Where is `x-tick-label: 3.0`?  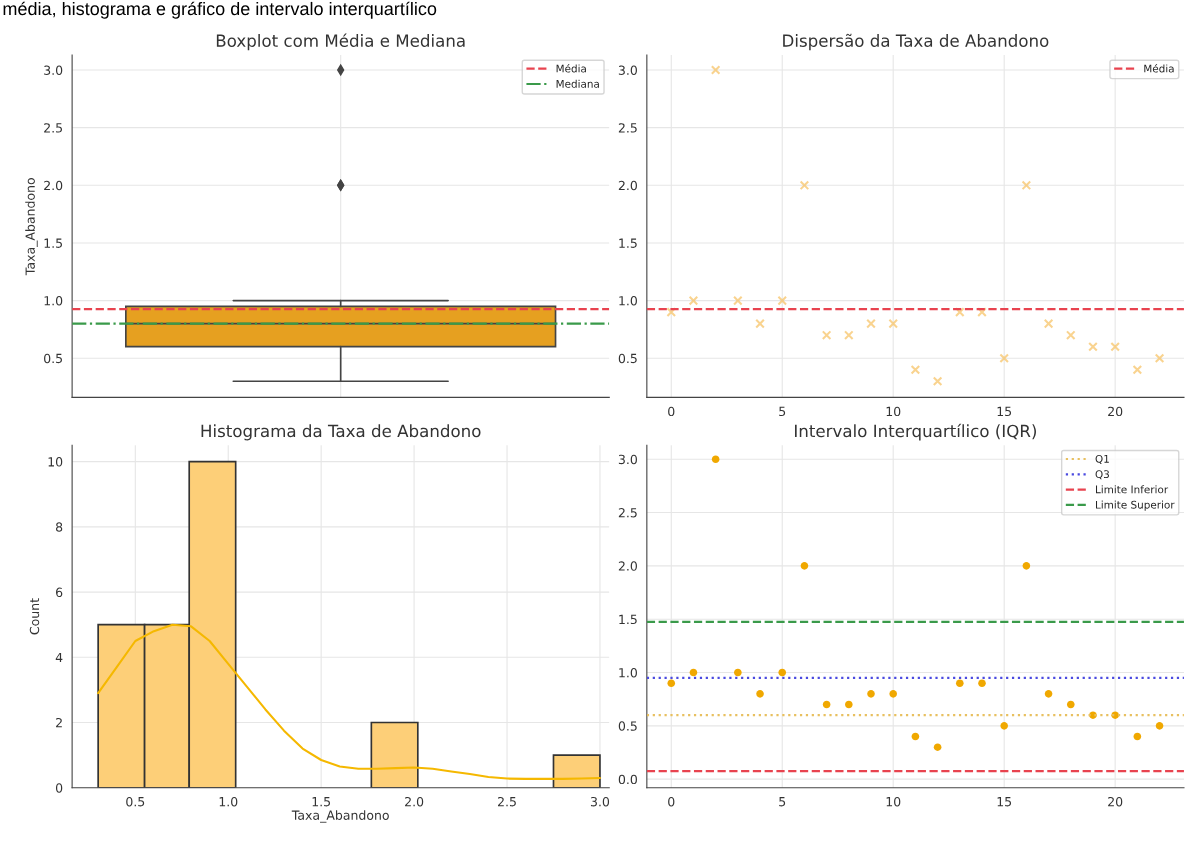
x-tick-label: 3.0 is located at coordinates (600, 801).